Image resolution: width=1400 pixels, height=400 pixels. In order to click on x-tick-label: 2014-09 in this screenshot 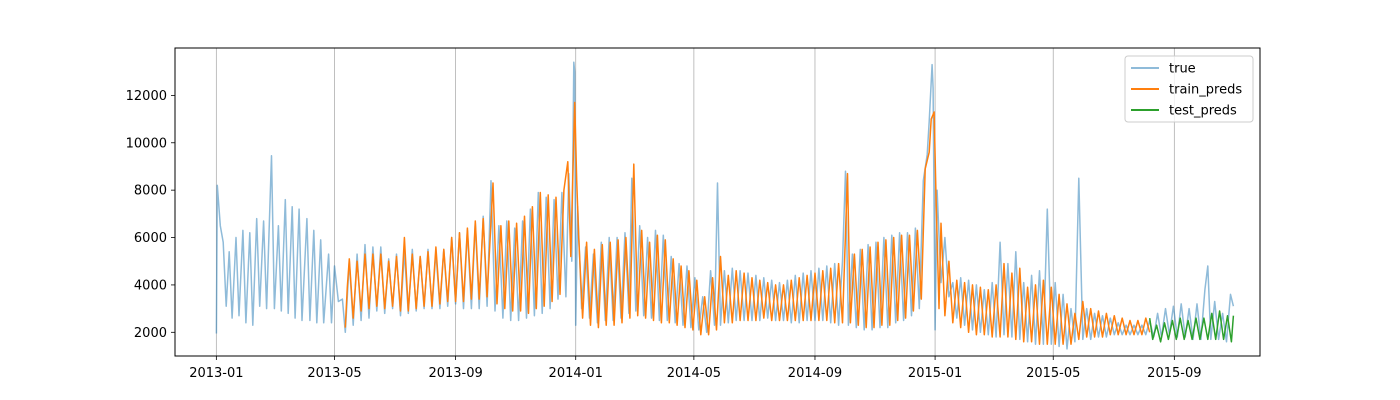, I will do `click(815, 373)`.